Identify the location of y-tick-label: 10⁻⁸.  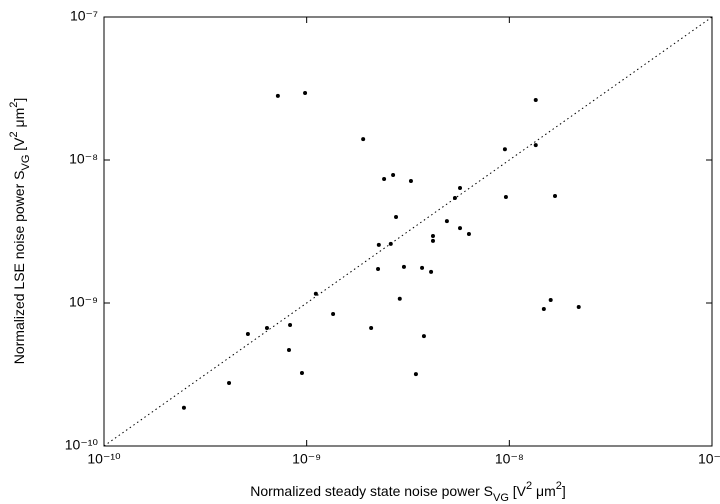
(83, 159).